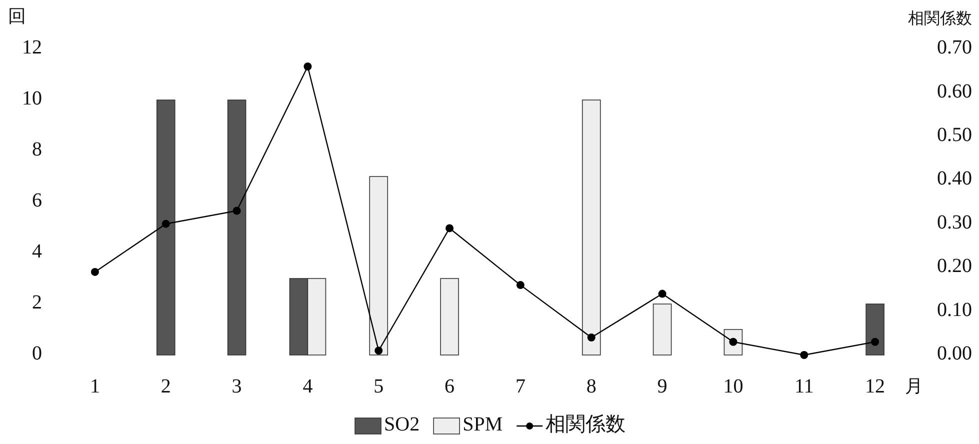 Image resolution: width=979 pixels, height=444 pixels. Describe the element at coordinates (875, 387) in the screenshot. I see `xtick: 12` at that location.